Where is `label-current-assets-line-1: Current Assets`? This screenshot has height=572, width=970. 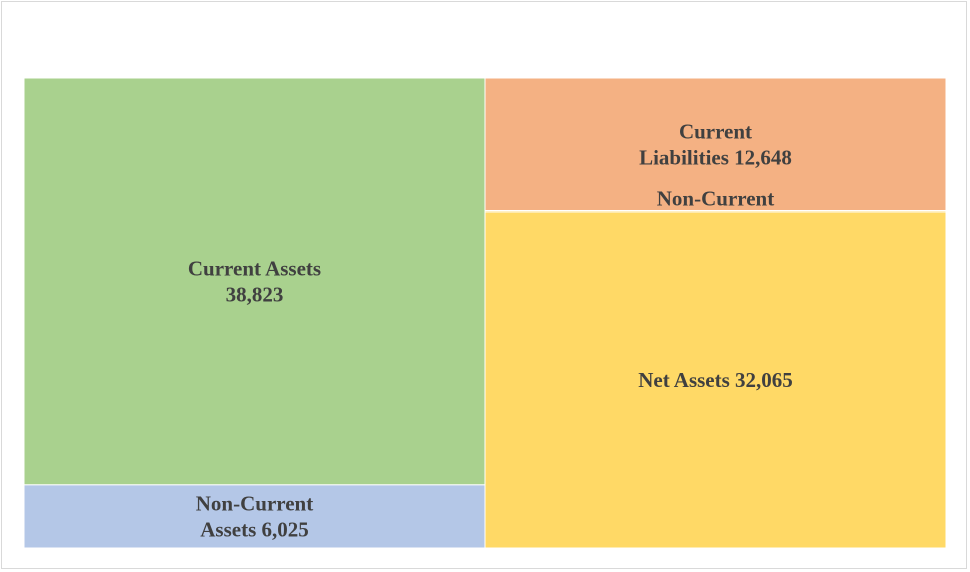
label-current-assets-line-1: Current Assets is located at coordinates (254, 268).